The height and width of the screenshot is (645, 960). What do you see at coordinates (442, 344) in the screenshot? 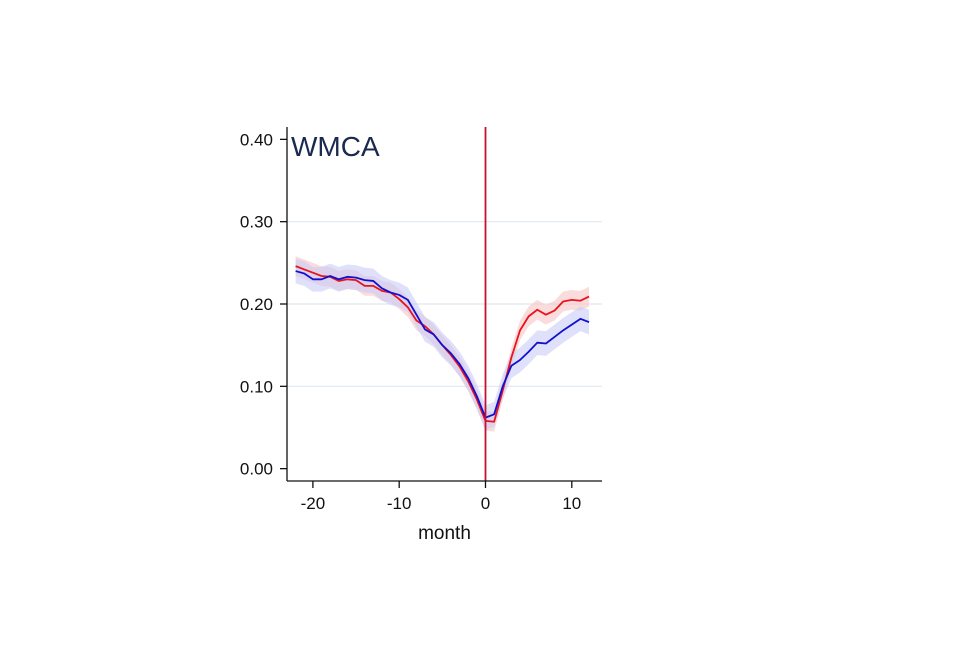
I see `series-1-line` at bounding box center [442, 344].